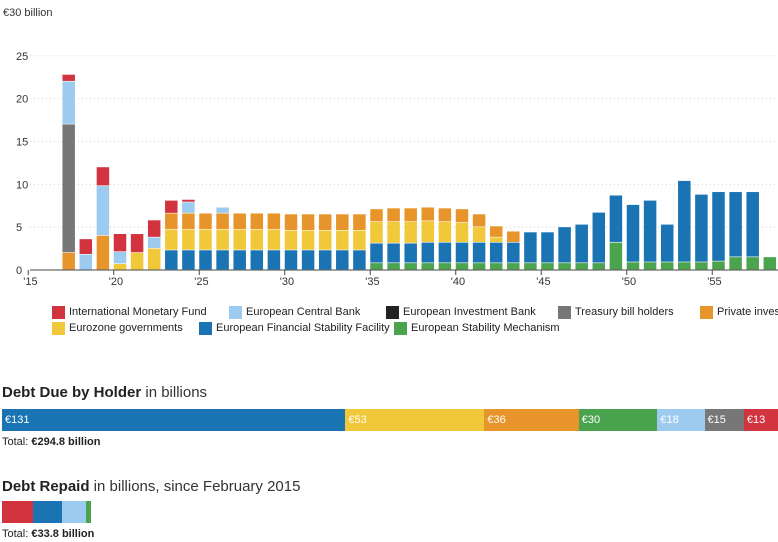  What do you see at coordinates (303, 312) in the screenshot?
I see `legend-label: European Central Bank` at bounding box center [303, 312].